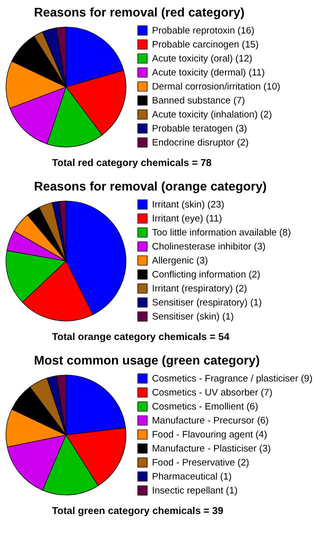  I want to click on chart-title: Reasons for removal (orange category), so click(150, 187).